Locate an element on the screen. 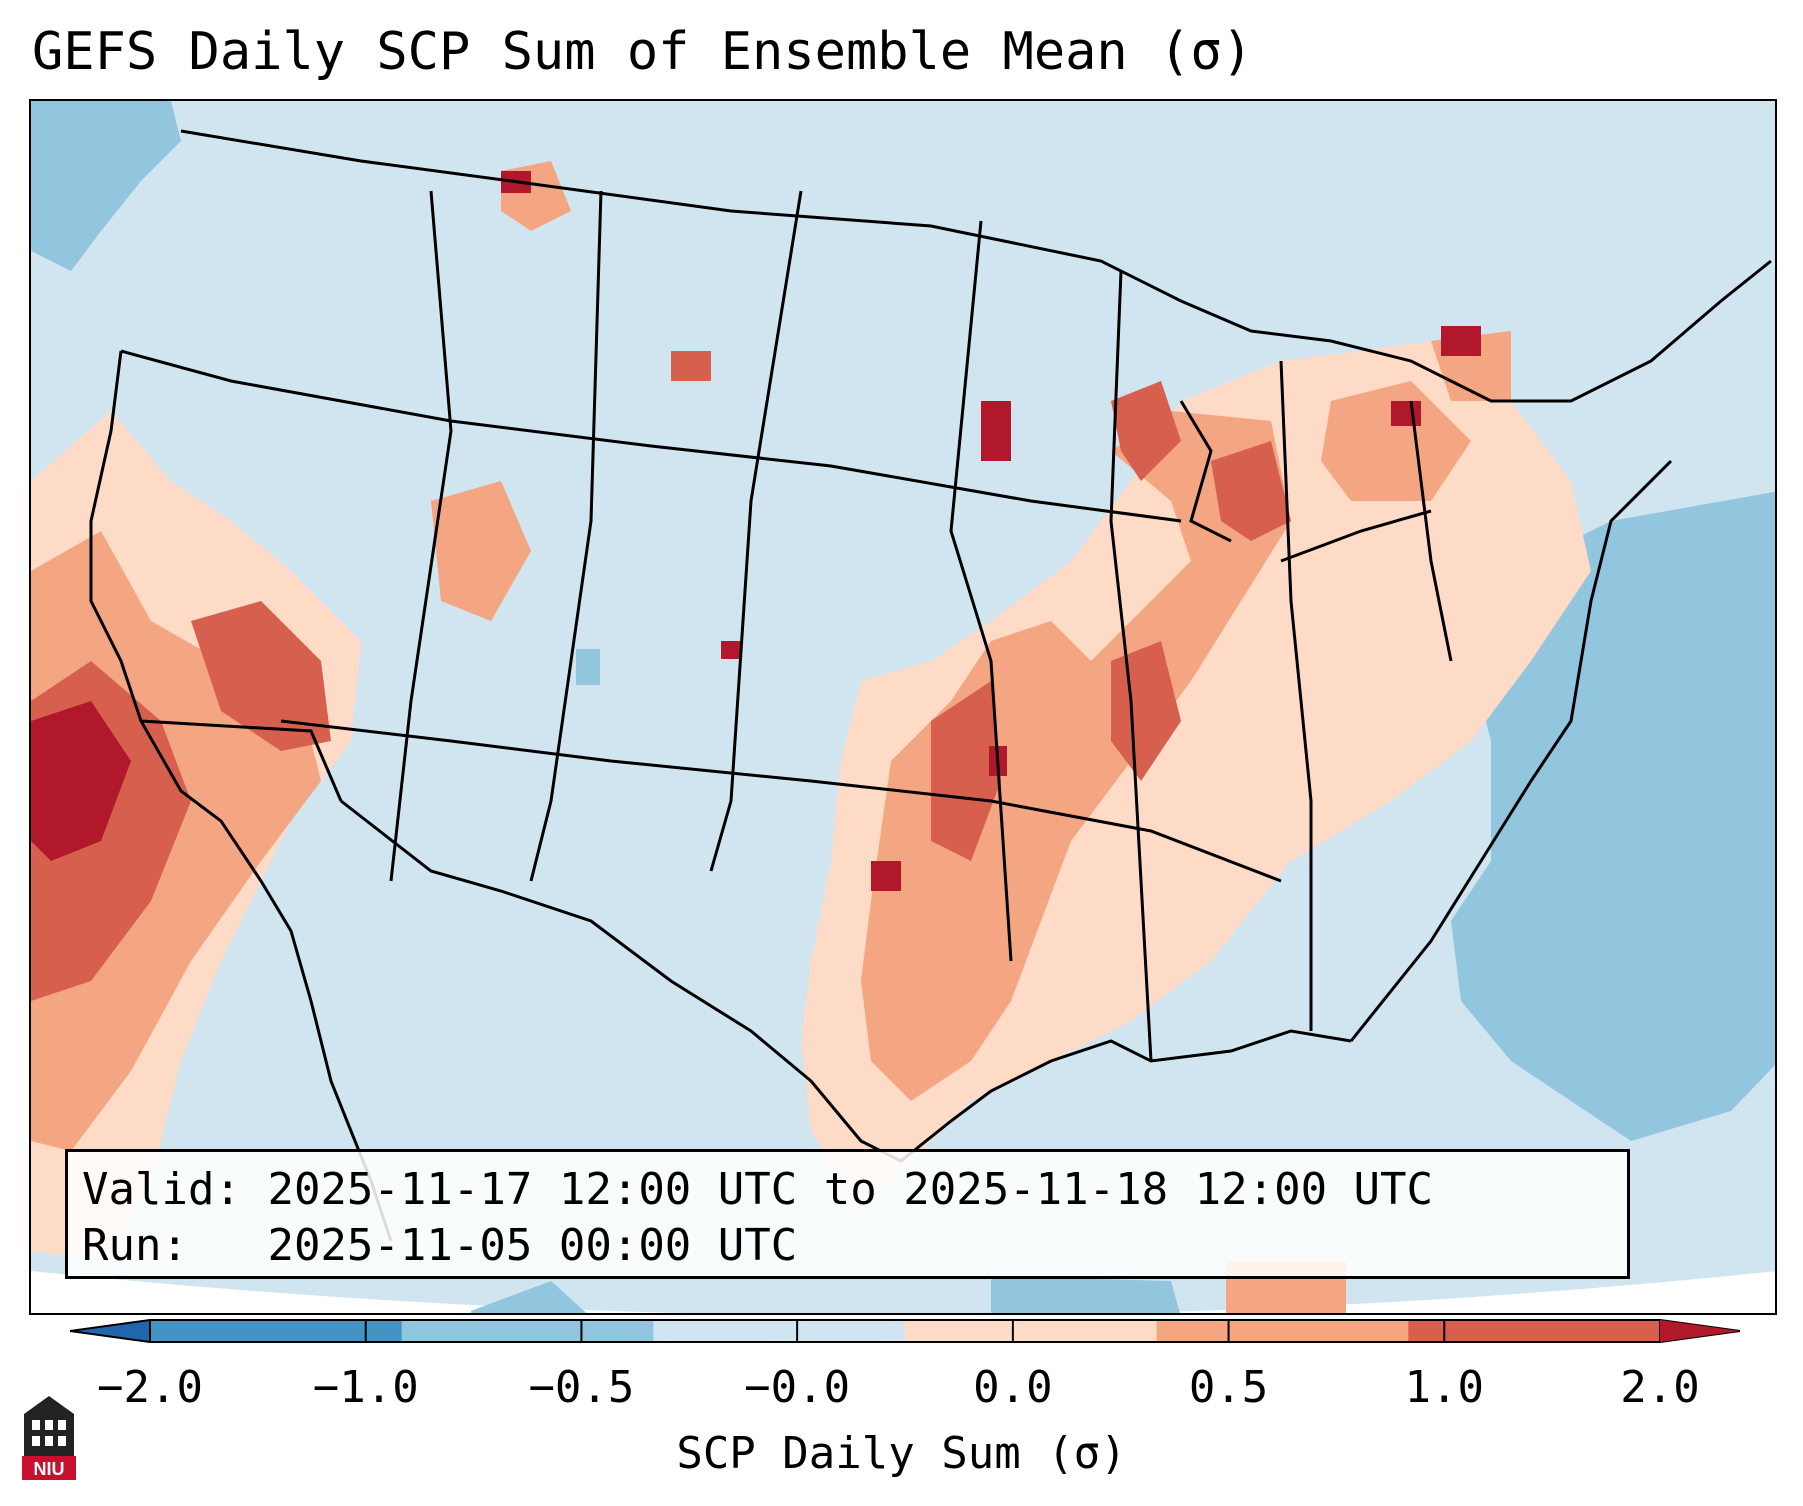  colorbar-tick-label: −1.0 is located at coordinates (365, 1387).